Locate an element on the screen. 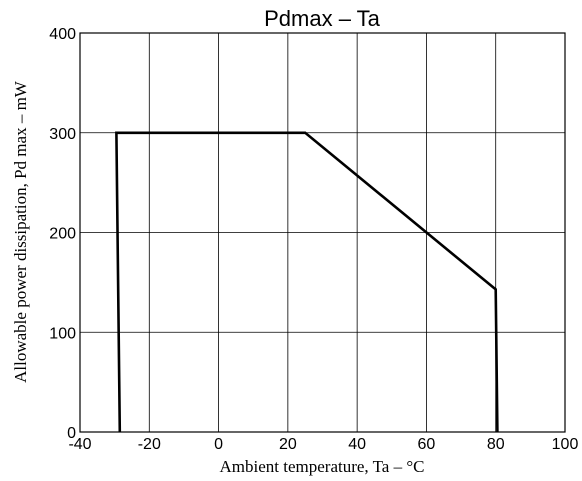 This screenshot has width=582, height=481. x-tick-label: 40 is located at coordinates (357, 444).